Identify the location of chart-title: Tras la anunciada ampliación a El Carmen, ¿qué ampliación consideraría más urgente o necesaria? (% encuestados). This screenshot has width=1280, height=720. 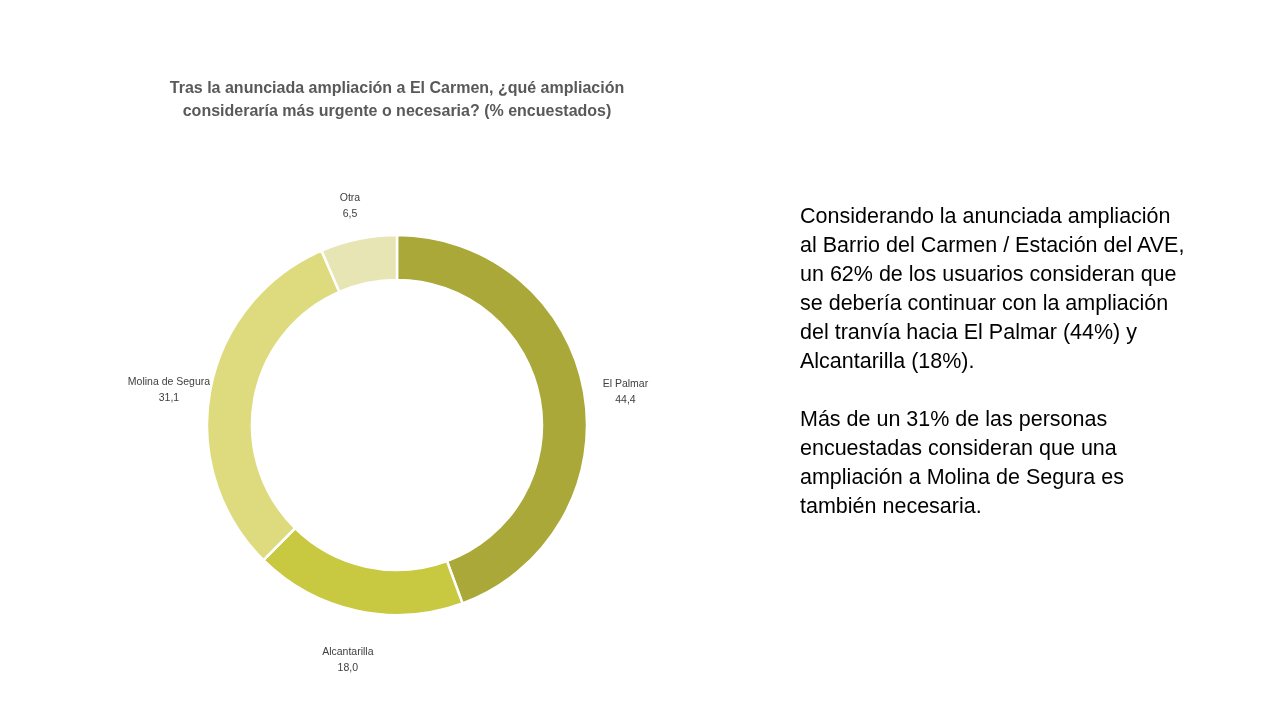
(397, 99).